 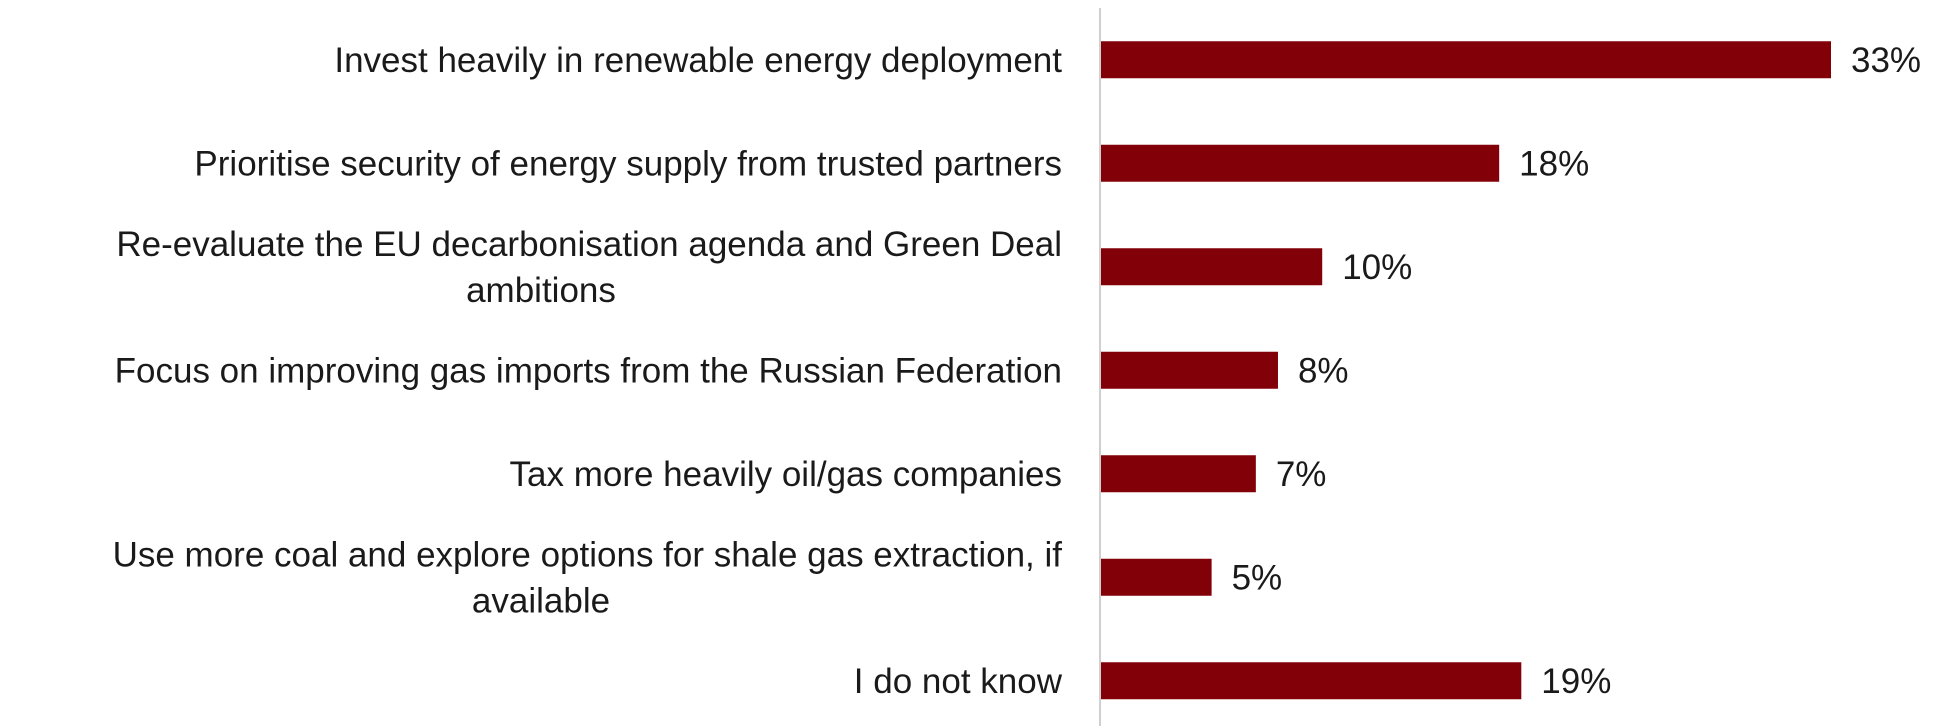 I want to click on value-label: 5%, so click(x=1257, y=577).